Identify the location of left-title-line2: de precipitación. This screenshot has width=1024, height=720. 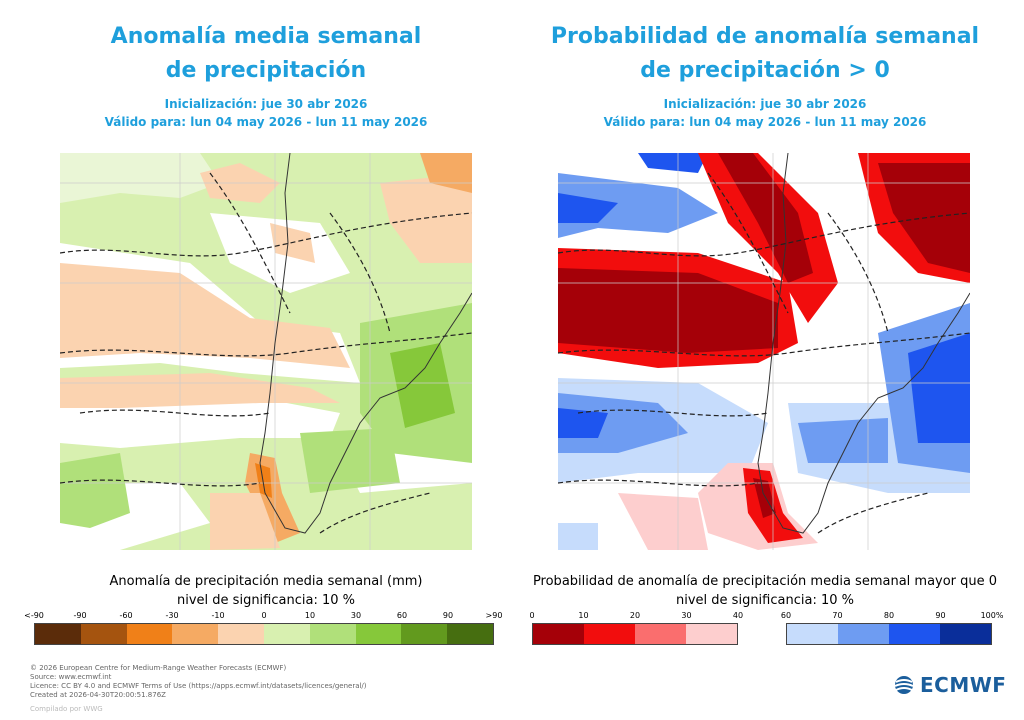
(266, 70).